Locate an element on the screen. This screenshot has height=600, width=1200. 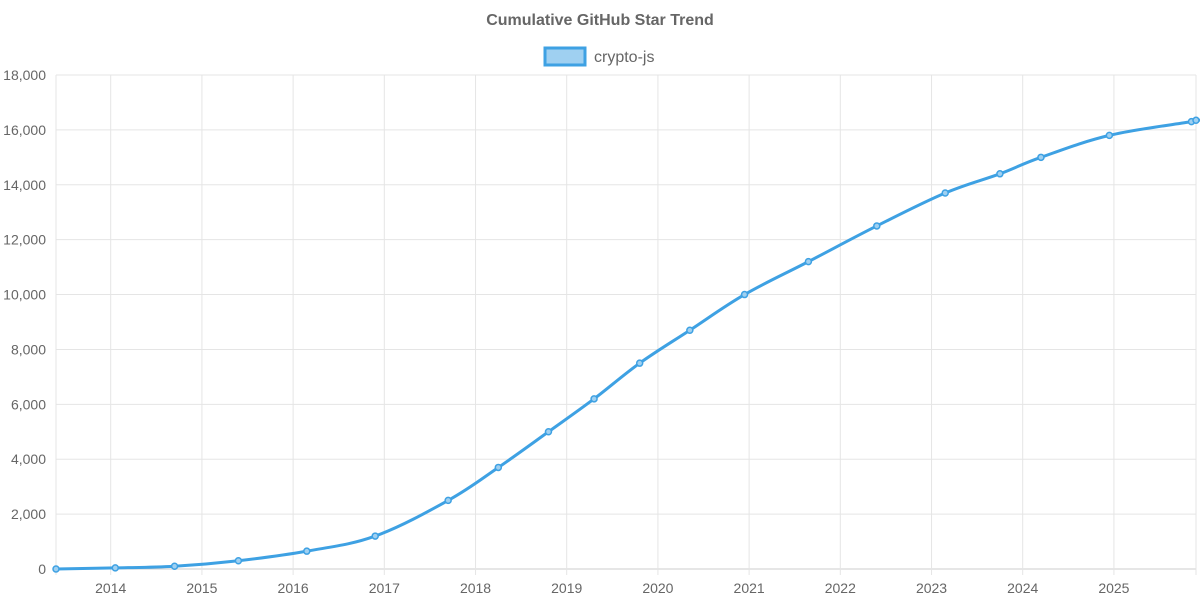
x-tick-label: 2018 is located at coordinates (475, 588).